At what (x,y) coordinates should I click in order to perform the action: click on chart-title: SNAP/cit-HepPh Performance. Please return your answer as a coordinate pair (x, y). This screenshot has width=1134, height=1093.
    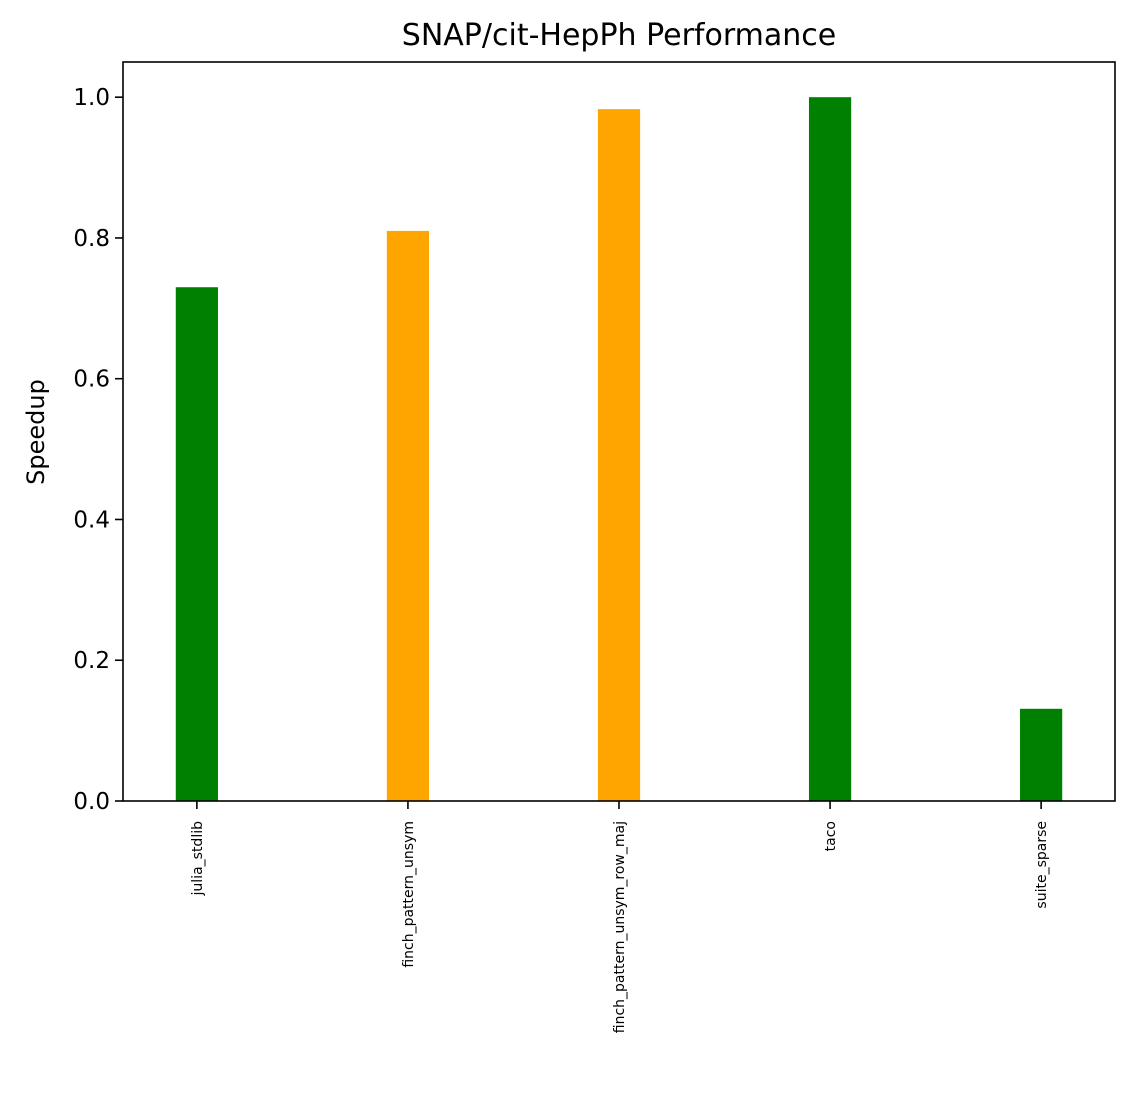
    Looking at the image, I should click on (619, 35).